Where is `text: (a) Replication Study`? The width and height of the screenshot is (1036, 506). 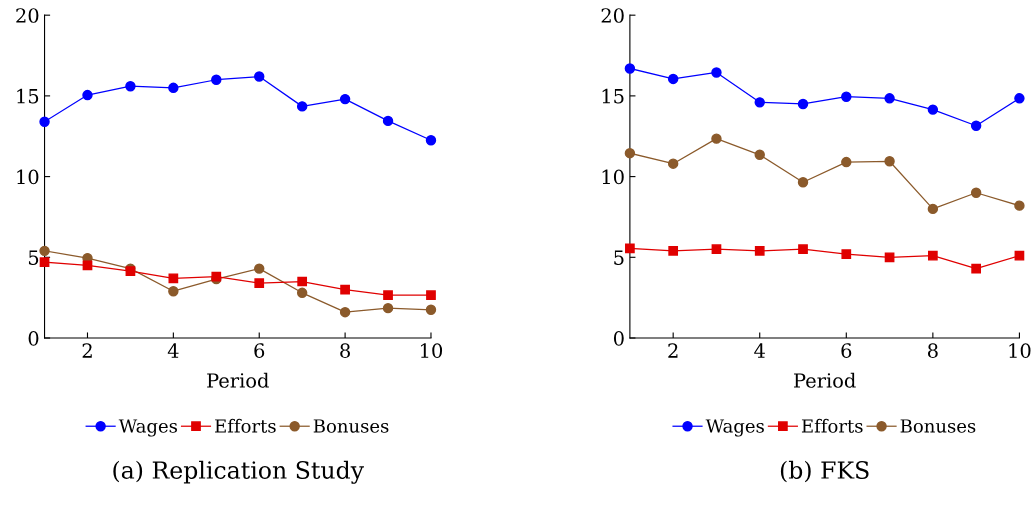
text: (a) Replication Study is located at coordinates (238, 472).